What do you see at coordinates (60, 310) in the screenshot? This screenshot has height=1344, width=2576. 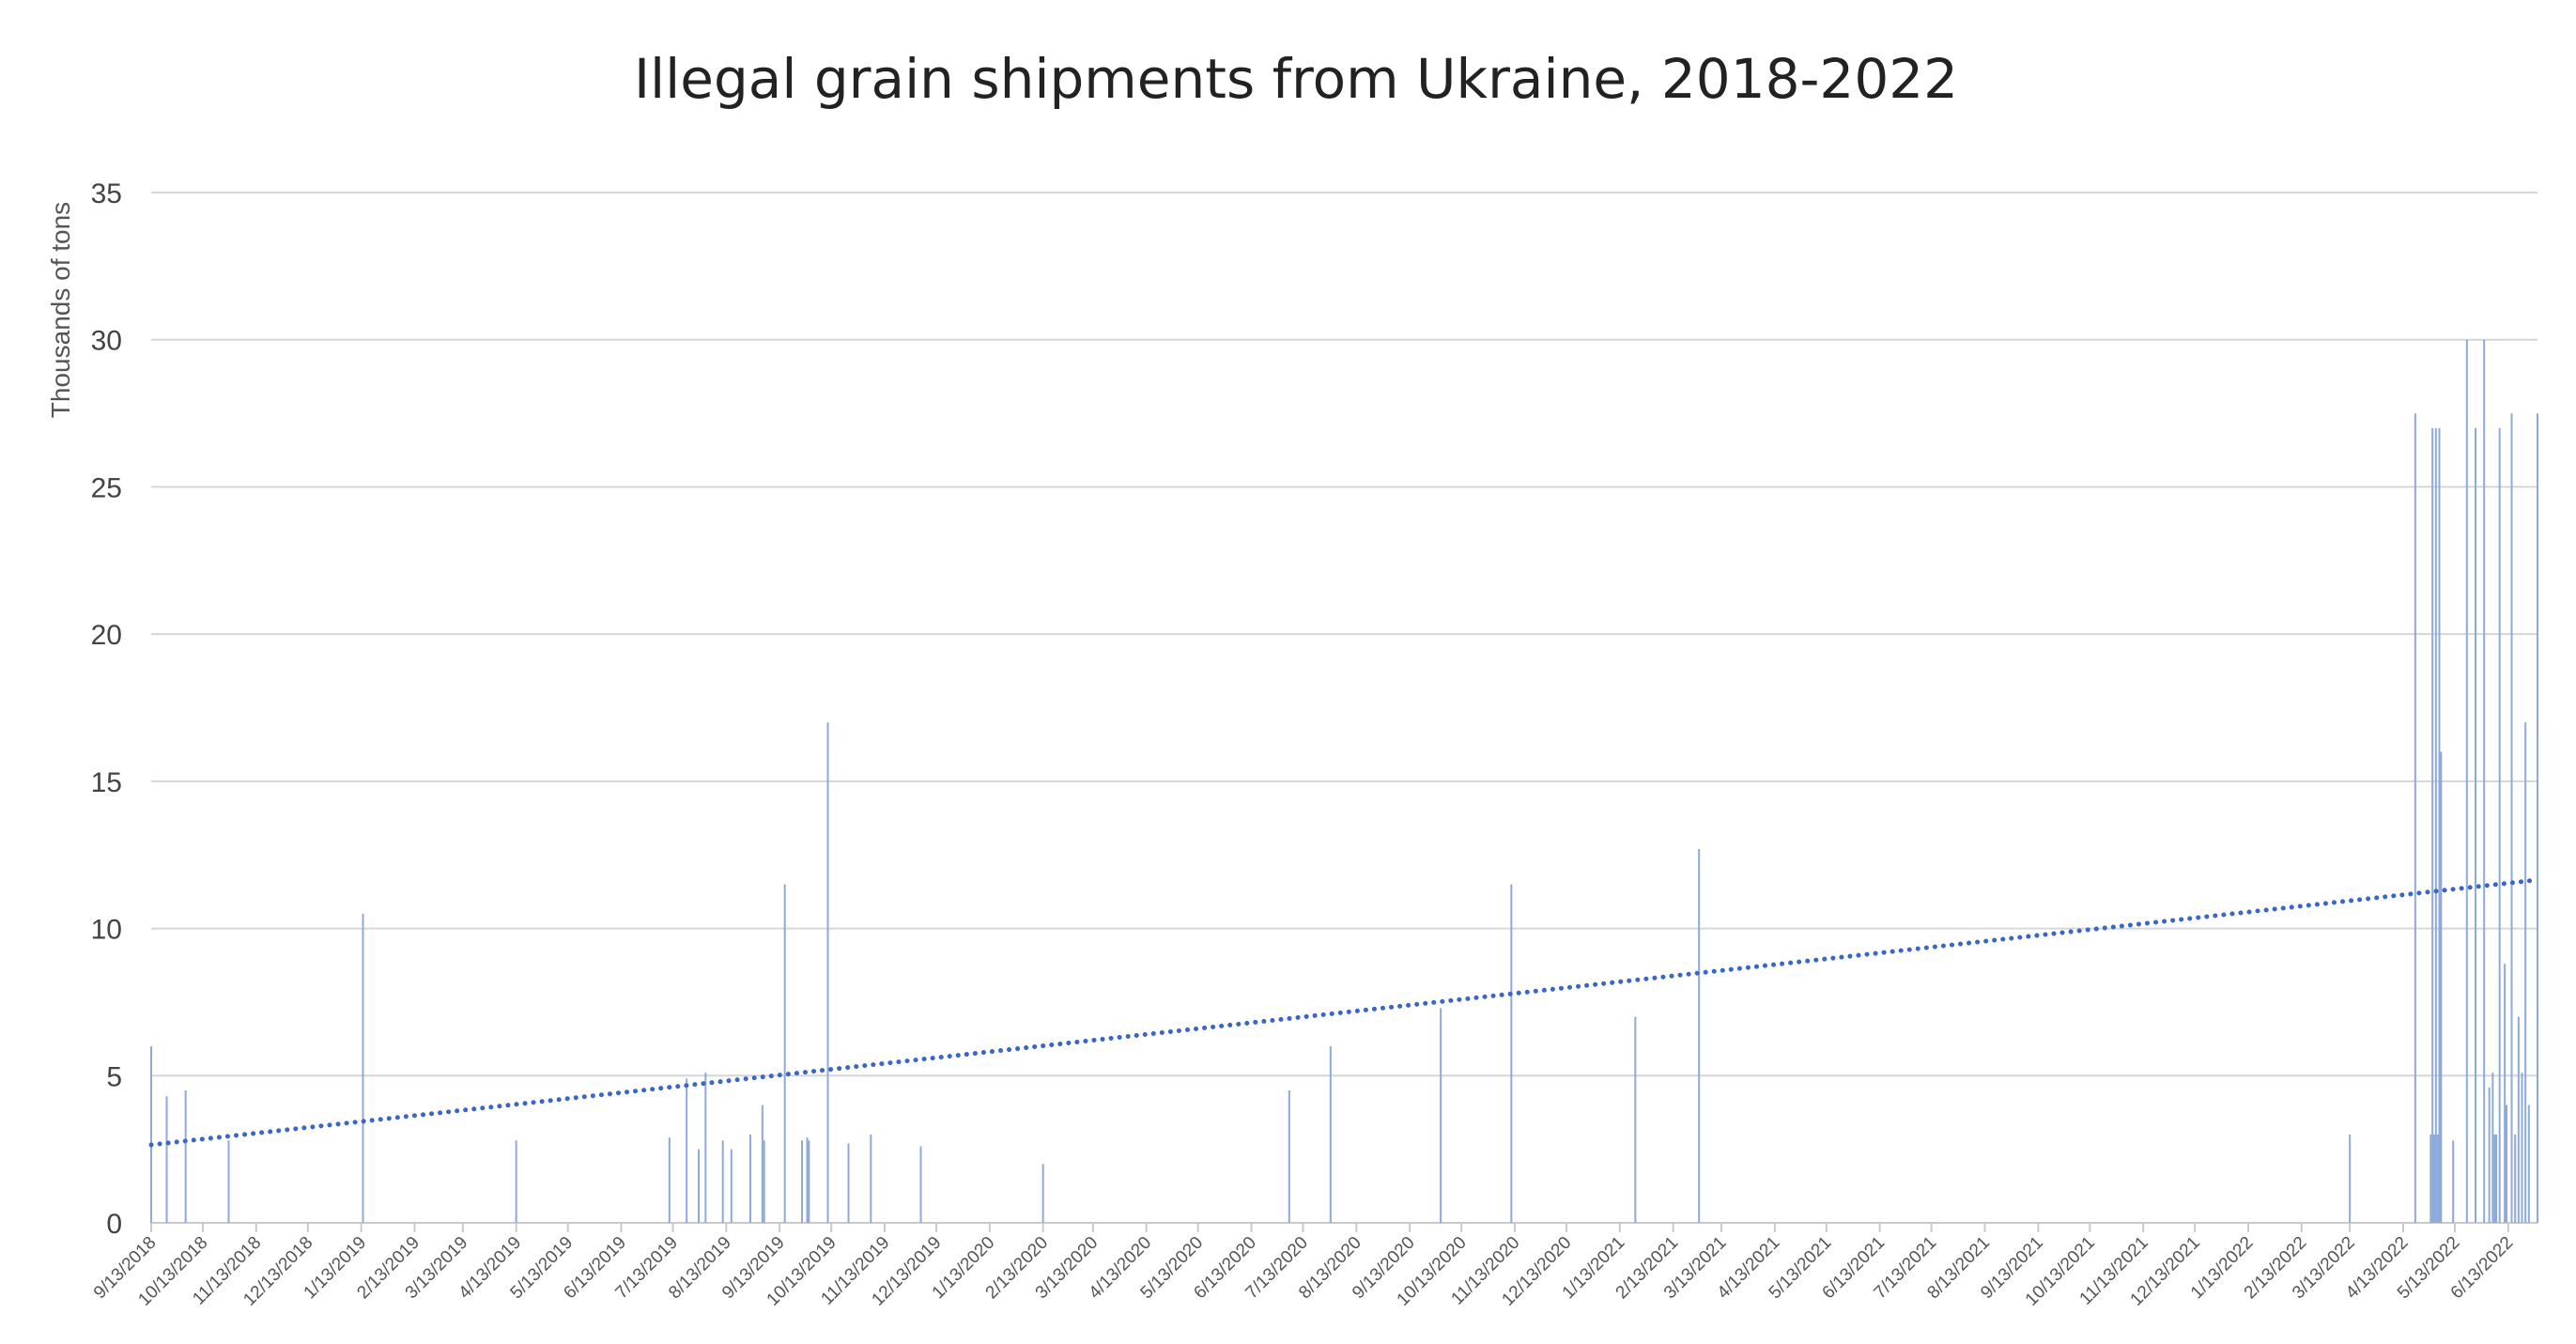 I see `y-axis-label: Thousands of tons` at bounding box center [60, 310].